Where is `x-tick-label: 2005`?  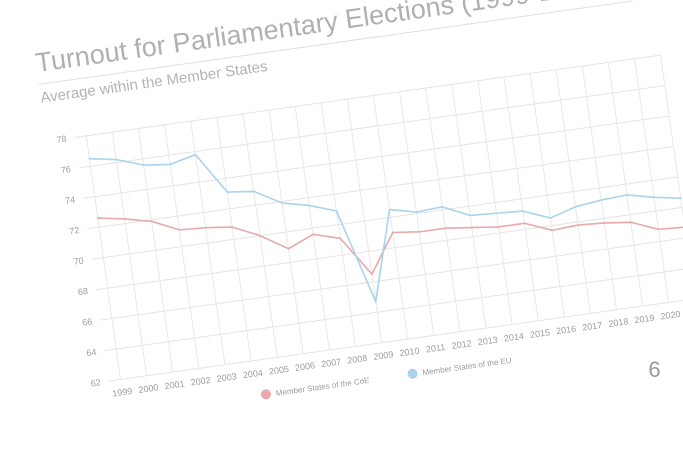
x-tick-label: 2005 is located at coordinates (278, 370).